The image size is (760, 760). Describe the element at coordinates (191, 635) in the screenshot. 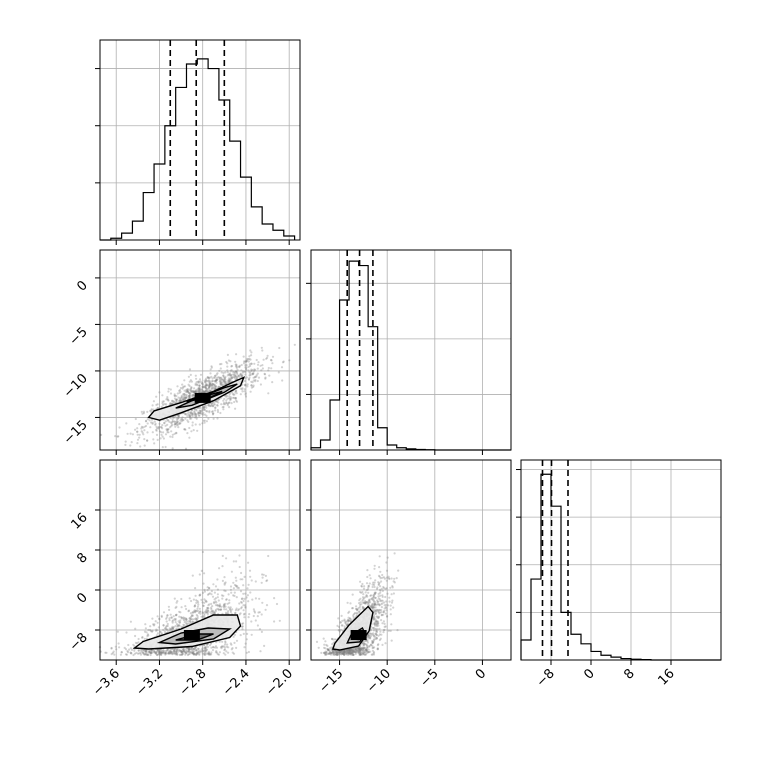

I see `scatter-param1-param3-density-peak` at that location.